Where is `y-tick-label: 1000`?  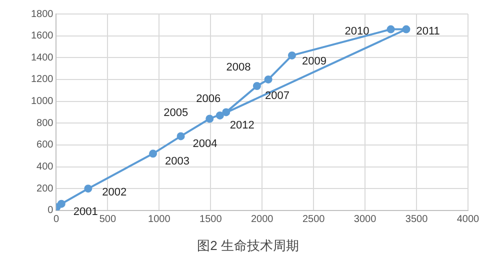 y-tick-label: 1000 is located at coordinates (42, 102).